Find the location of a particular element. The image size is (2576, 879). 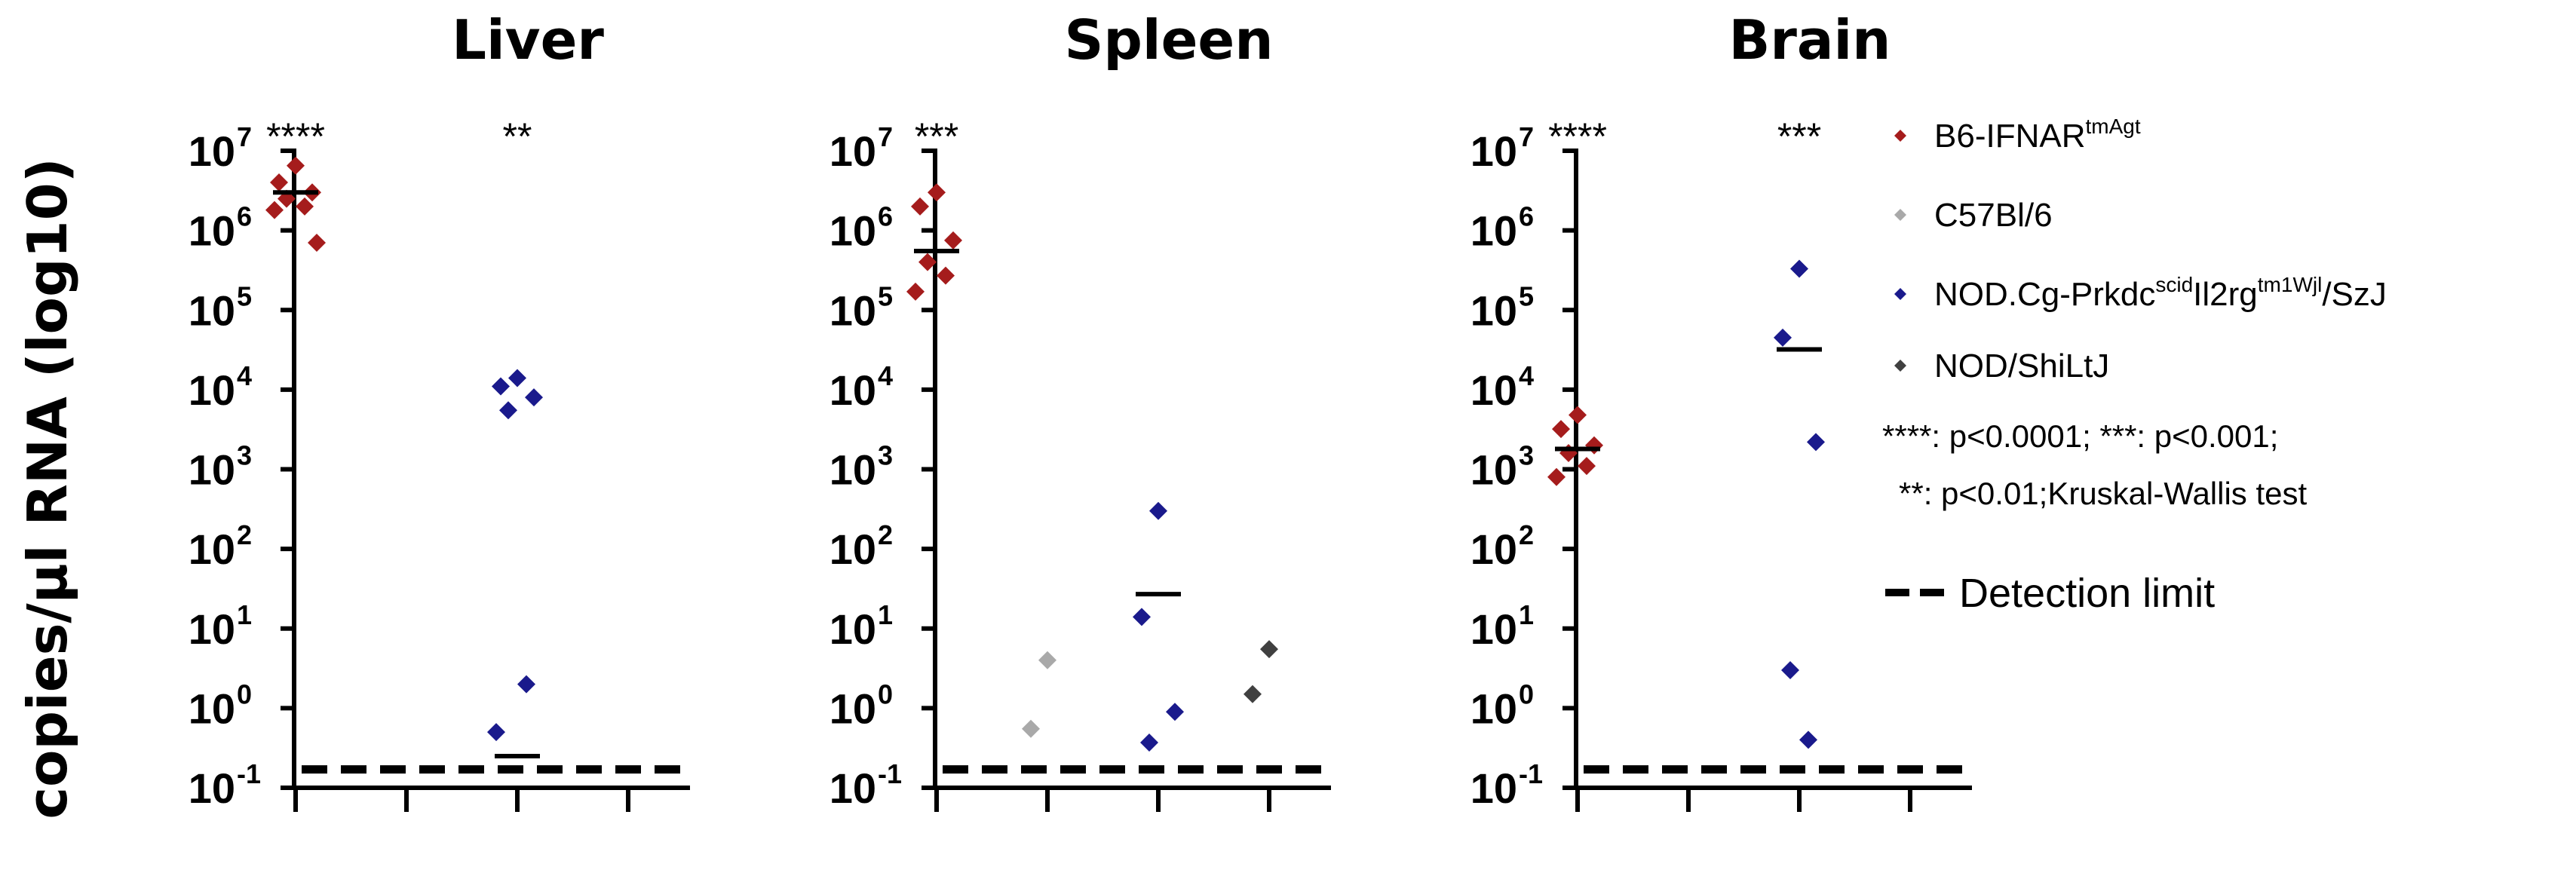

panel-title: Liver is located at coordinates (528, 40).